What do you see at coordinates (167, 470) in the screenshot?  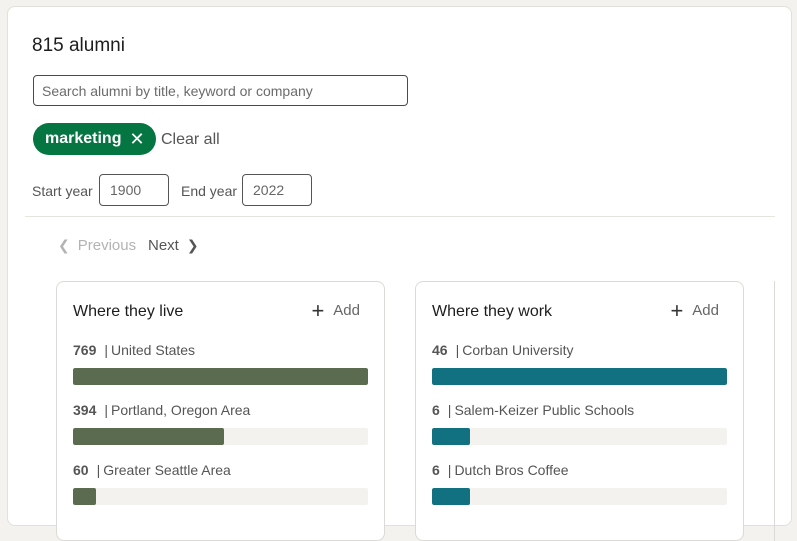 I see `row-label: Greater Seattle Area` at bounding box center [167, 470].